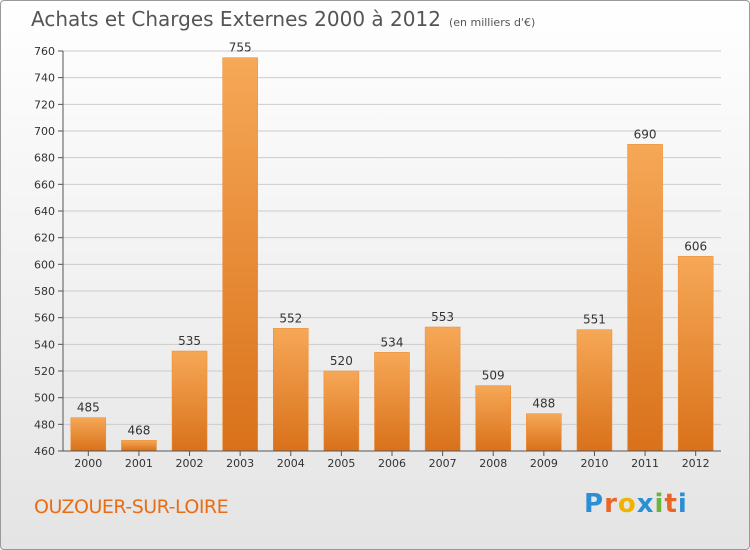 The width and height of the screenshot is (750, 550). Describe the element at coordinates (44, 344) in the screenshot. I see `y-tick-label: 540` at that location.